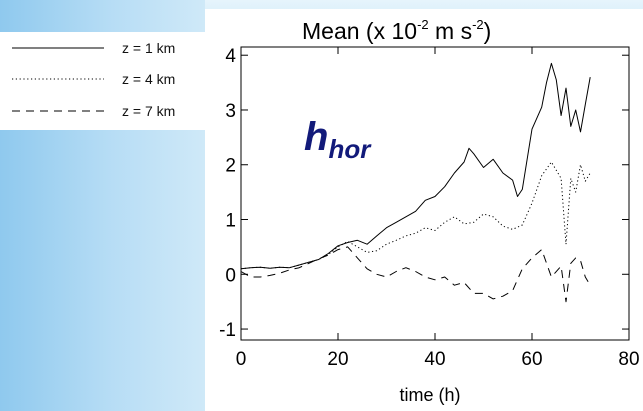  I want to click on legend-label-1: z = 1 km, so click(148, 48).